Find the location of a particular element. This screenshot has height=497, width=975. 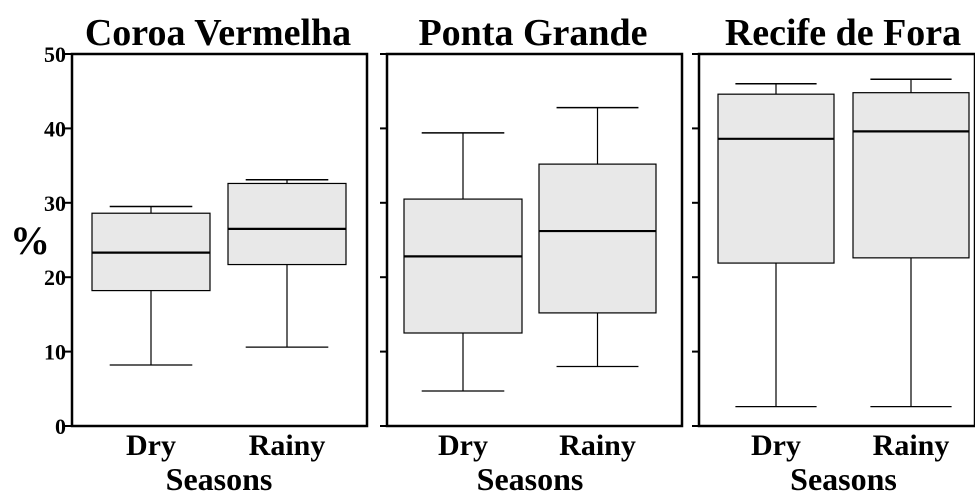

panel-2-dry-label: Dry is located at coordinates (463, 445).